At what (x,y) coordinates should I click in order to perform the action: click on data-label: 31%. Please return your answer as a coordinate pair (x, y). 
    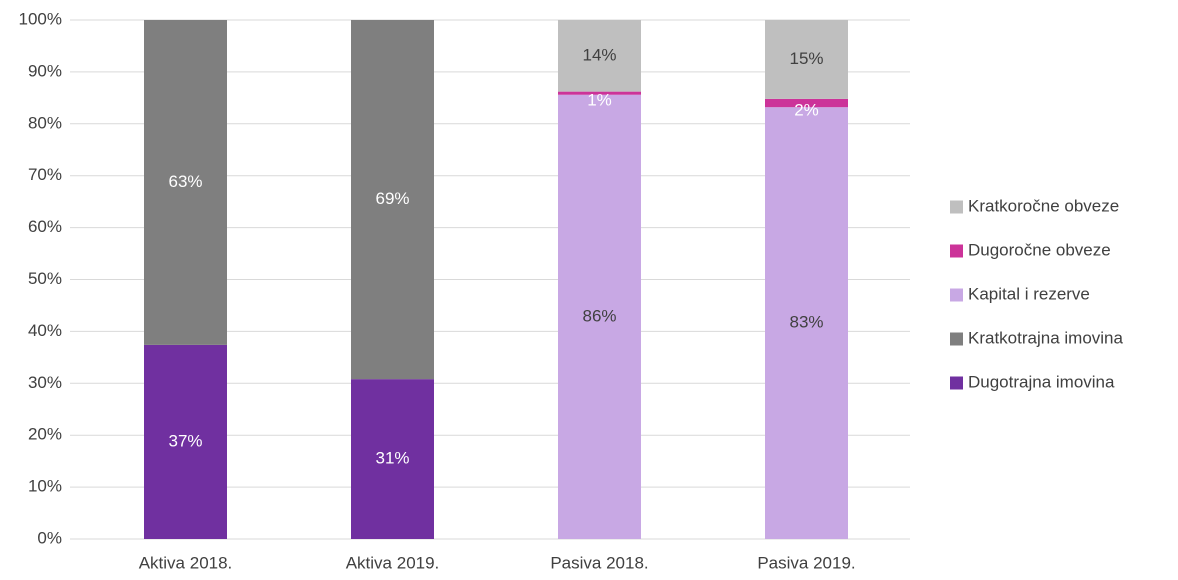
    Looking at the image, I should click on (392, 458).